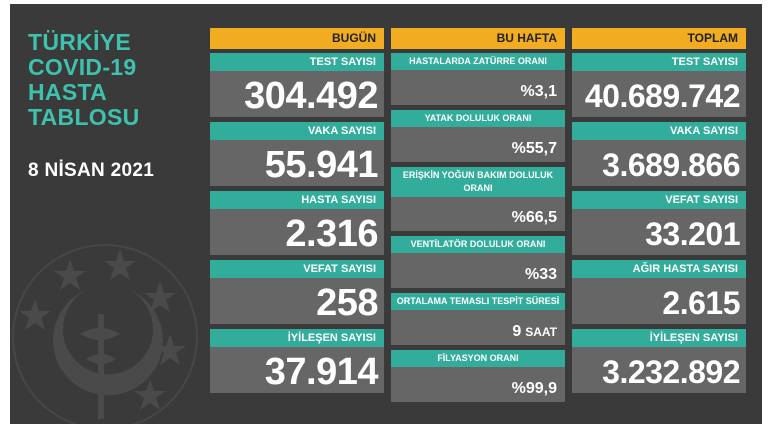 This screenshot has width=768, height=430. I want to click on total-header: TOPLAM, so click(659, 38).